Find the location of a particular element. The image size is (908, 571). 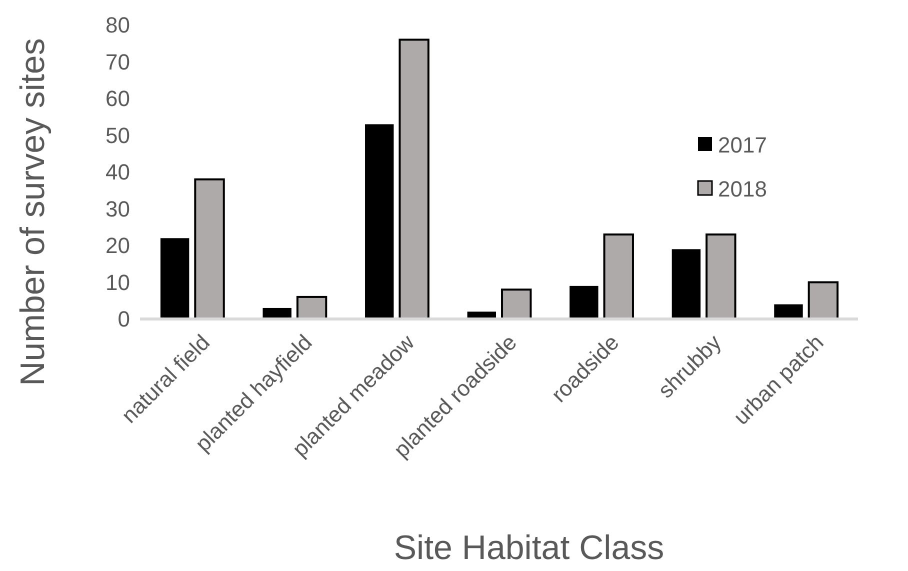

y-tick-label: 80 is located at coordinates (118, 25).